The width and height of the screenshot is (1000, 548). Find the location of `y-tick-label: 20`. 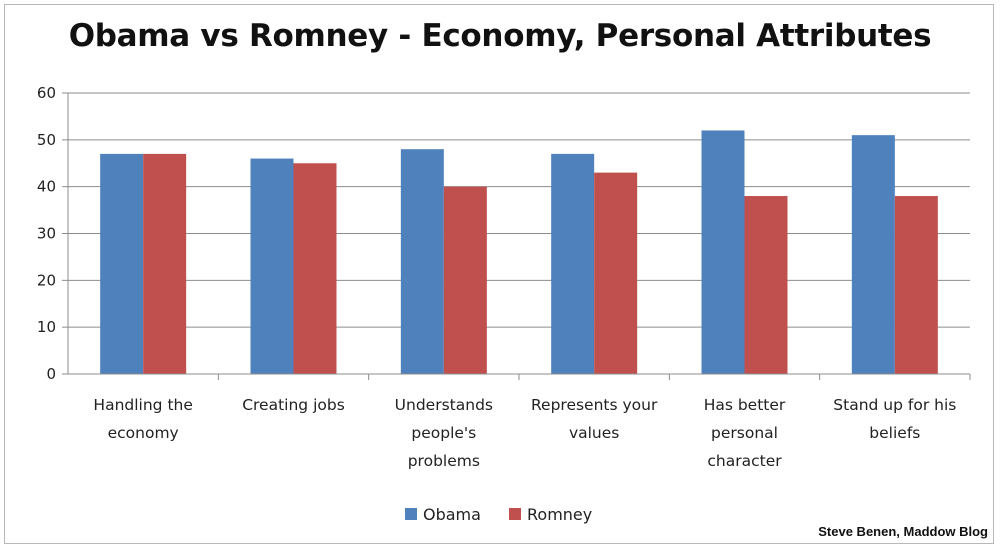

y-tick-label: 20 is located at coordinates (46, 280).